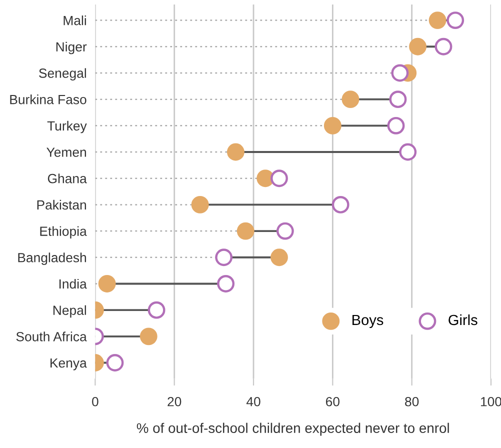 The height and width of the screenshot is (448, 501). I want to click on y-tick-label: Nepal, so click(69, 311).